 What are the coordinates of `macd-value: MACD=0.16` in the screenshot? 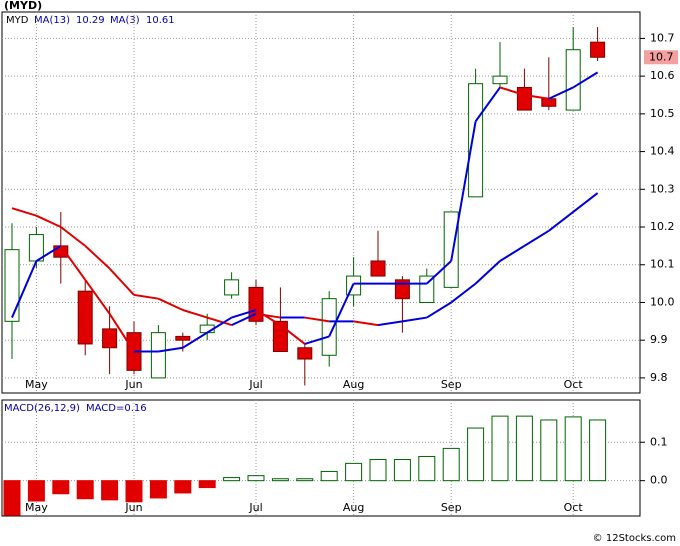 It's located at (116, 408).